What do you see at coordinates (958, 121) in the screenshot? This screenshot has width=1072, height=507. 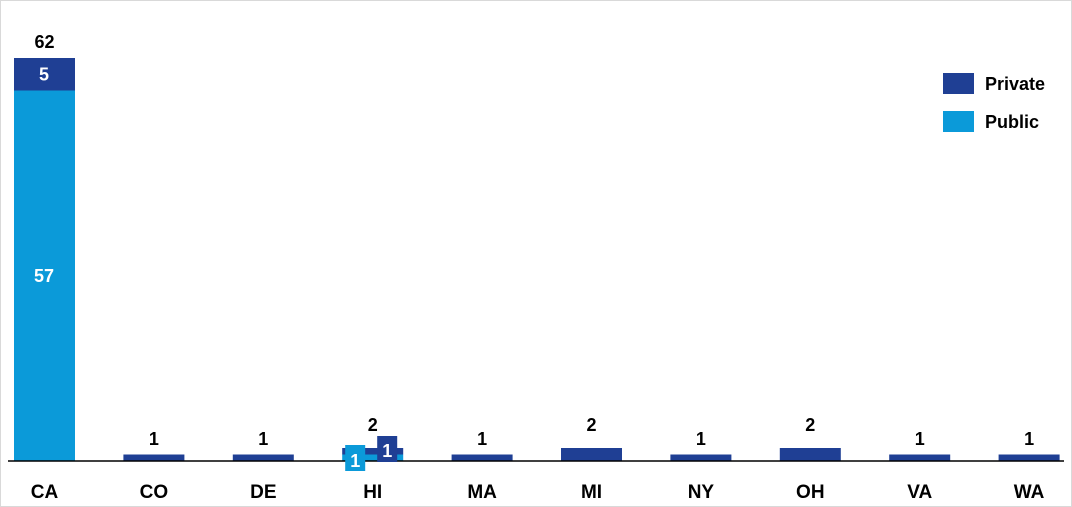 I see `legend-swatch-public` at bounding box center [958, 121].